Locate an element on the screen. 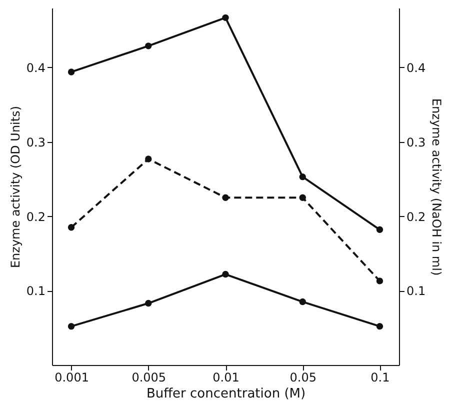  x-tick-label: 0.01 is located at coordinates (226, 377).